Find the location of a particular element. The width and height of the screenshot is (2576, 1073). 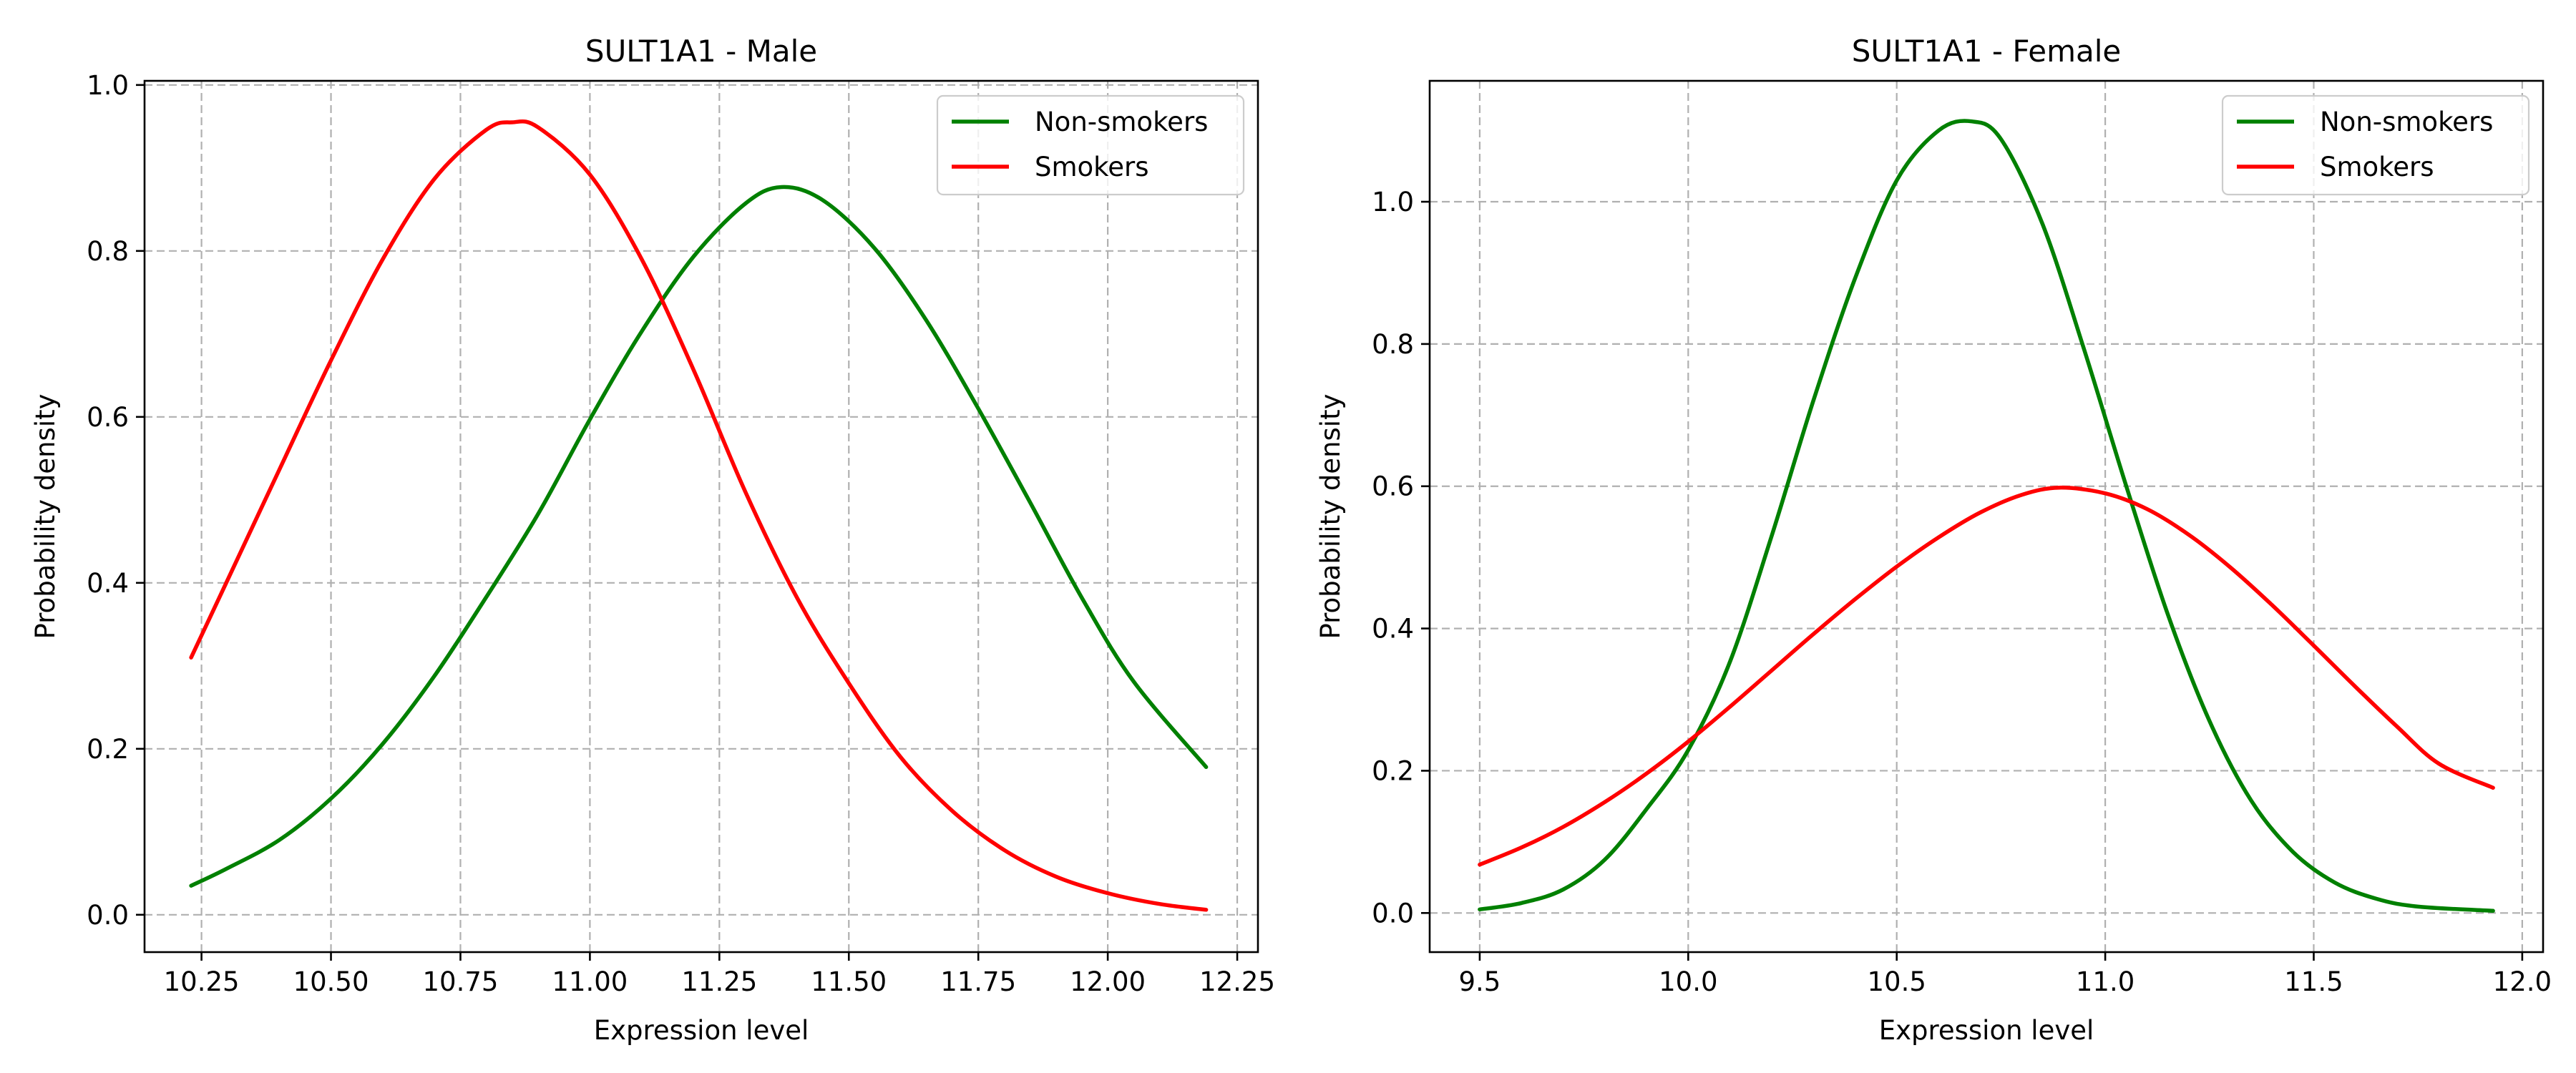

x-tick-label: 11.50 is located at coordinates (849, 981).